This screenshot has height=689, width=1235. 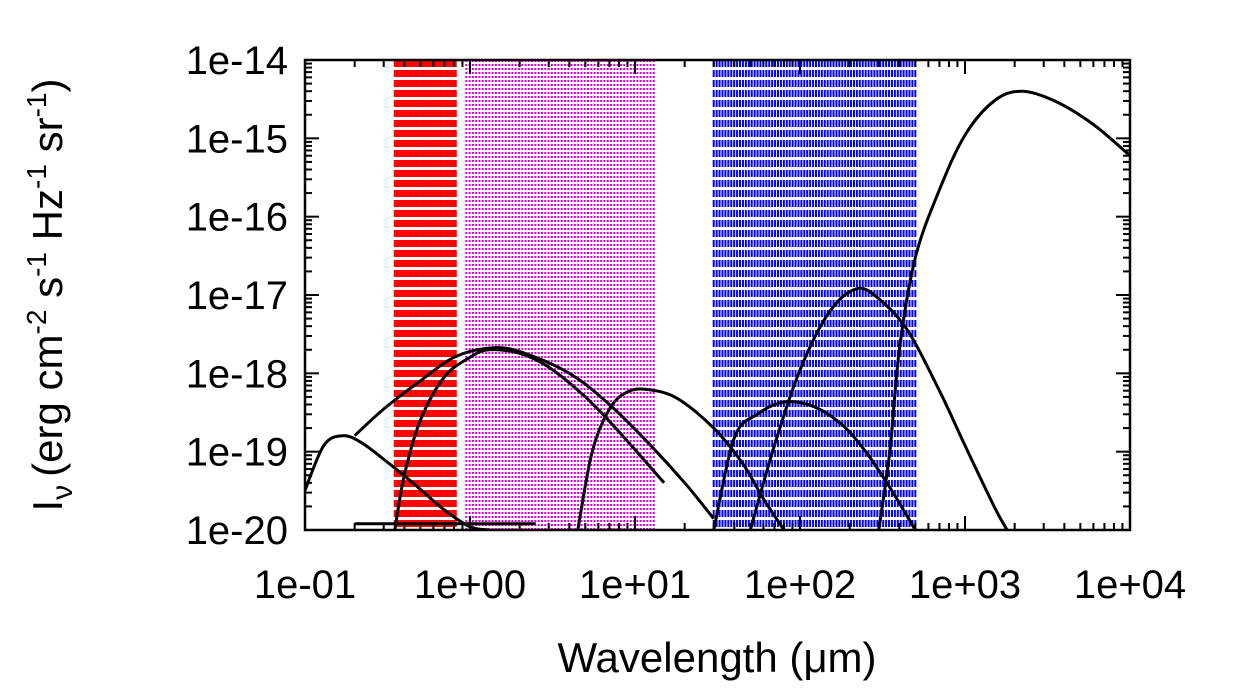 I want to click on x-tick-label: 1e+02, so click(x=800, y=585).